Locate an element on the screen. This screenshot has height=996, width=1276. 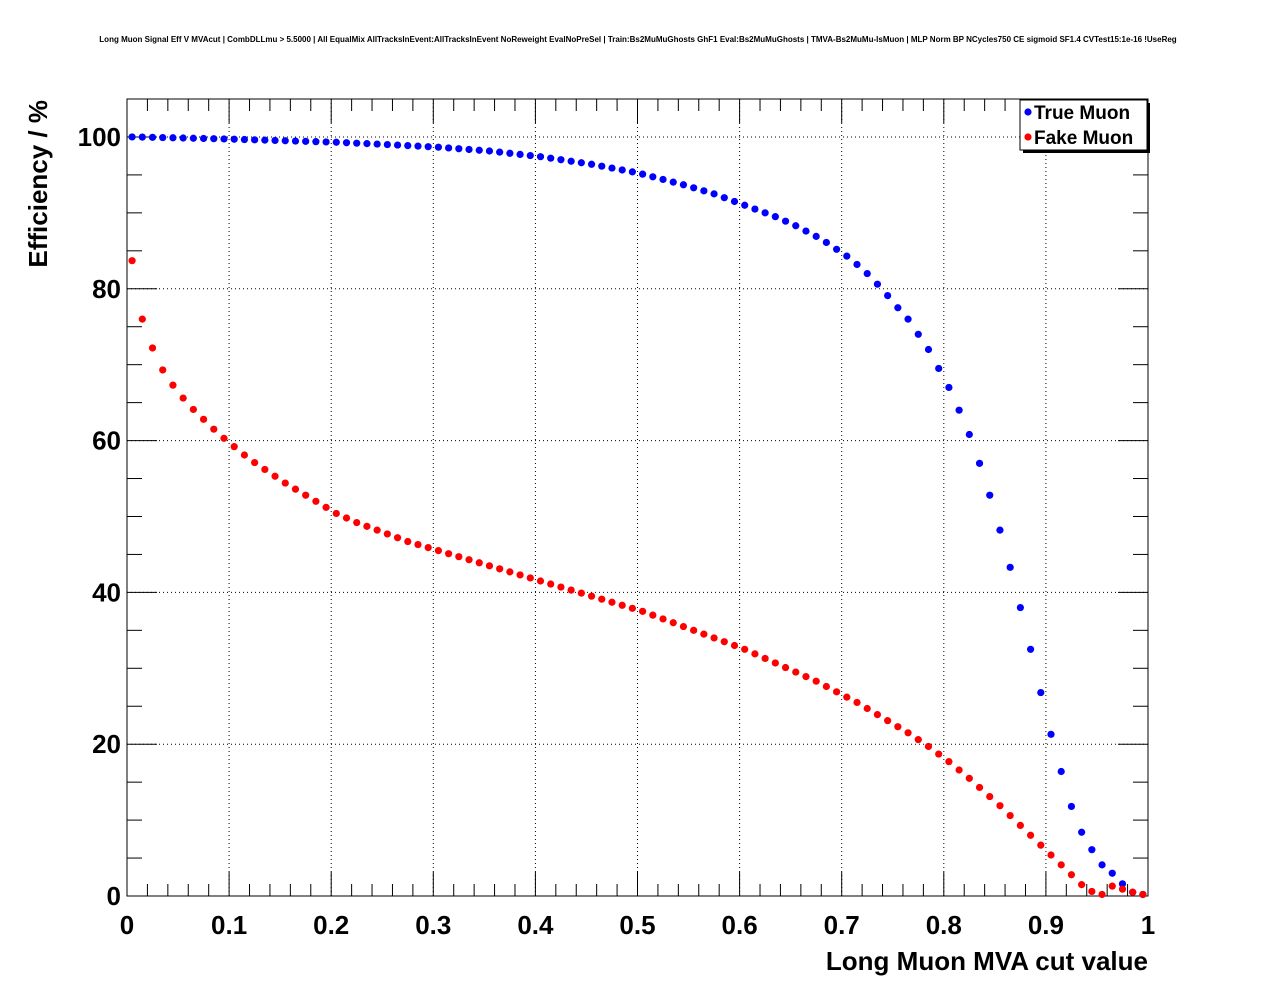
y-tick-label: 60 is located at coordinates (106, 441).